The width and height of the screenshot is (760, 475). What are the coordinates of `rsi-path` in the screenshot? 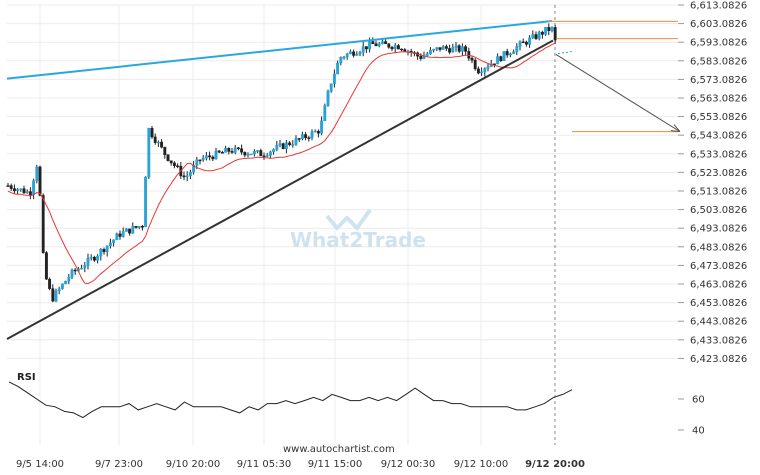 It's located at (290, 400).